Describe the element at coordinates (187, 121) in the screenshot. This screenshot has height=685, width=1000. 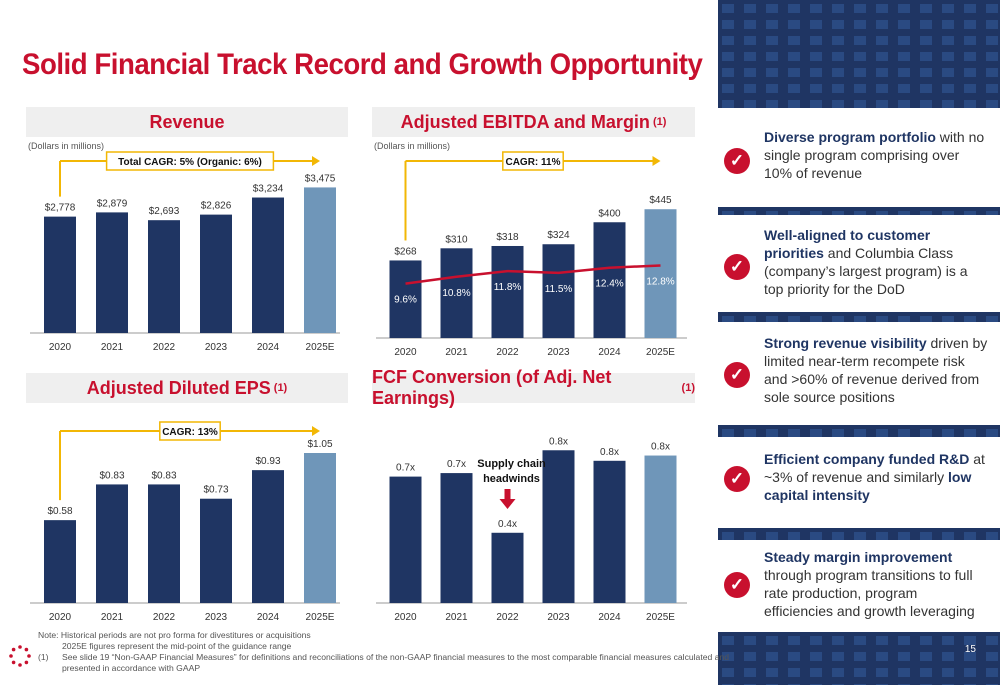
I see `revenue-heading-text: Revenue` at that location.